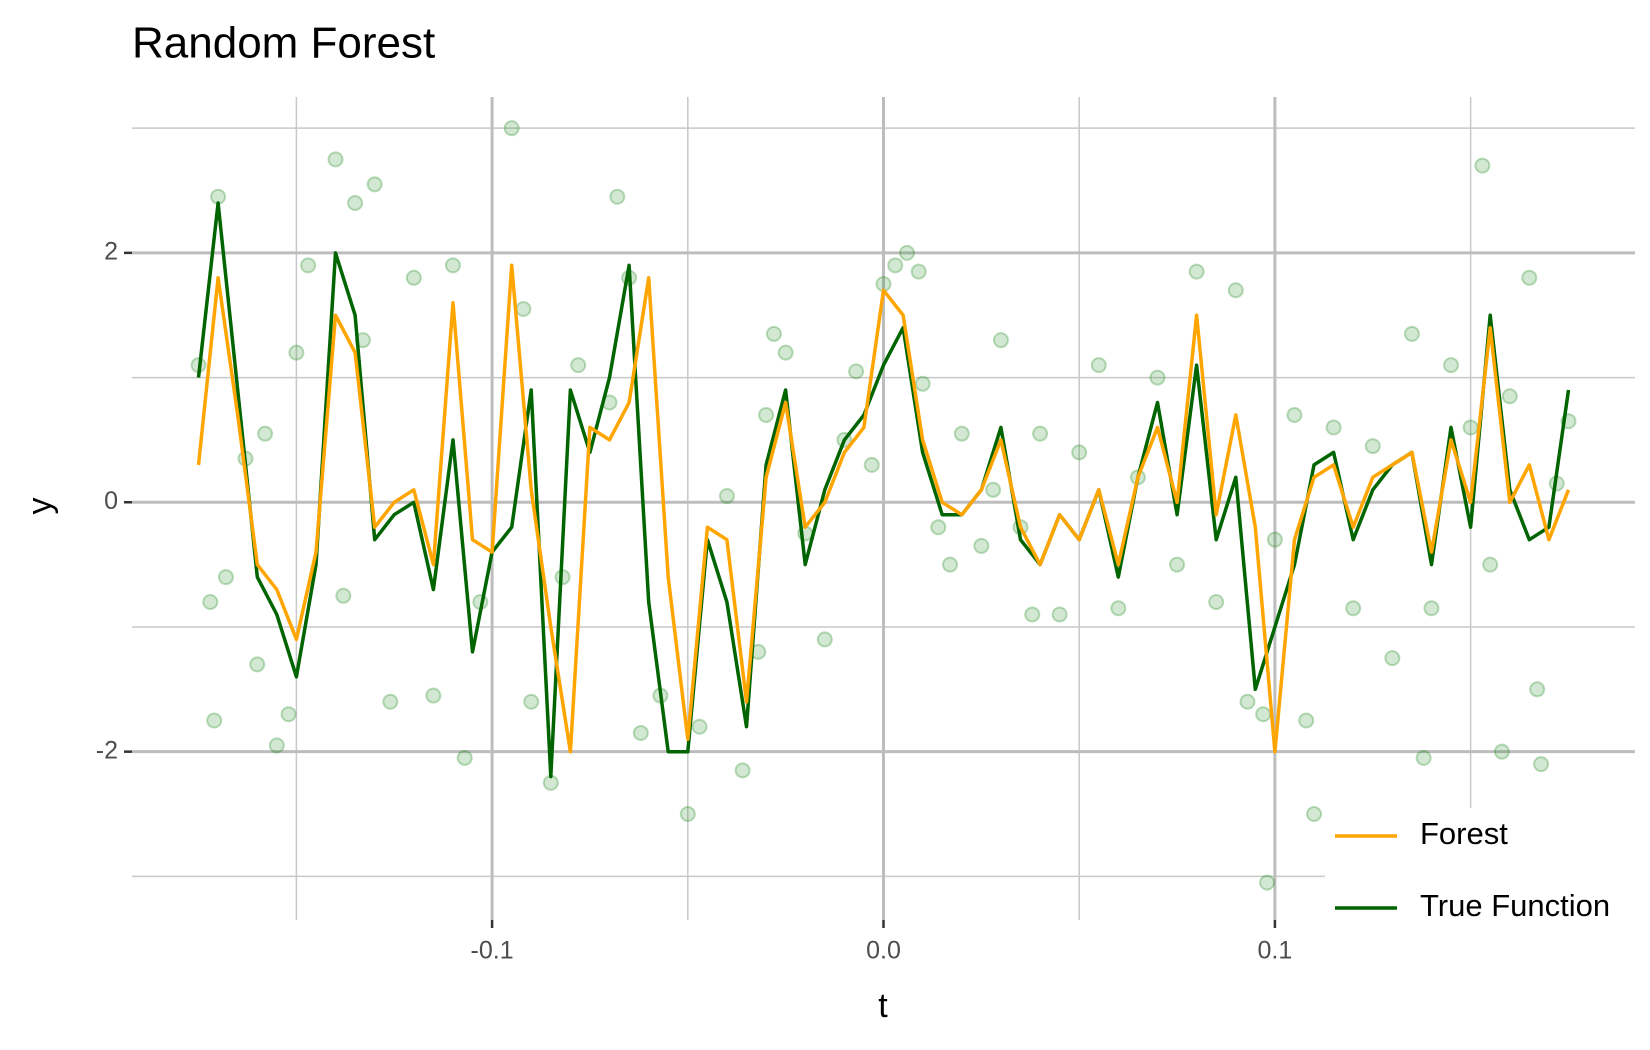 The height and width of the screenshot is (1050, 1650). Describe the element at coordinates (492, 951) in the screenshot. I see `x-tick-label: -0.1` at that location.